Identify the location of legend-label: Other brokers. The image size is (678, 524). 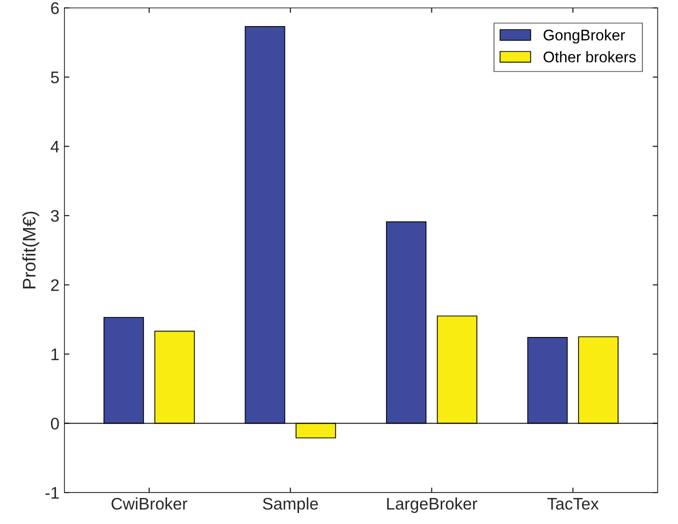
(590, 56).